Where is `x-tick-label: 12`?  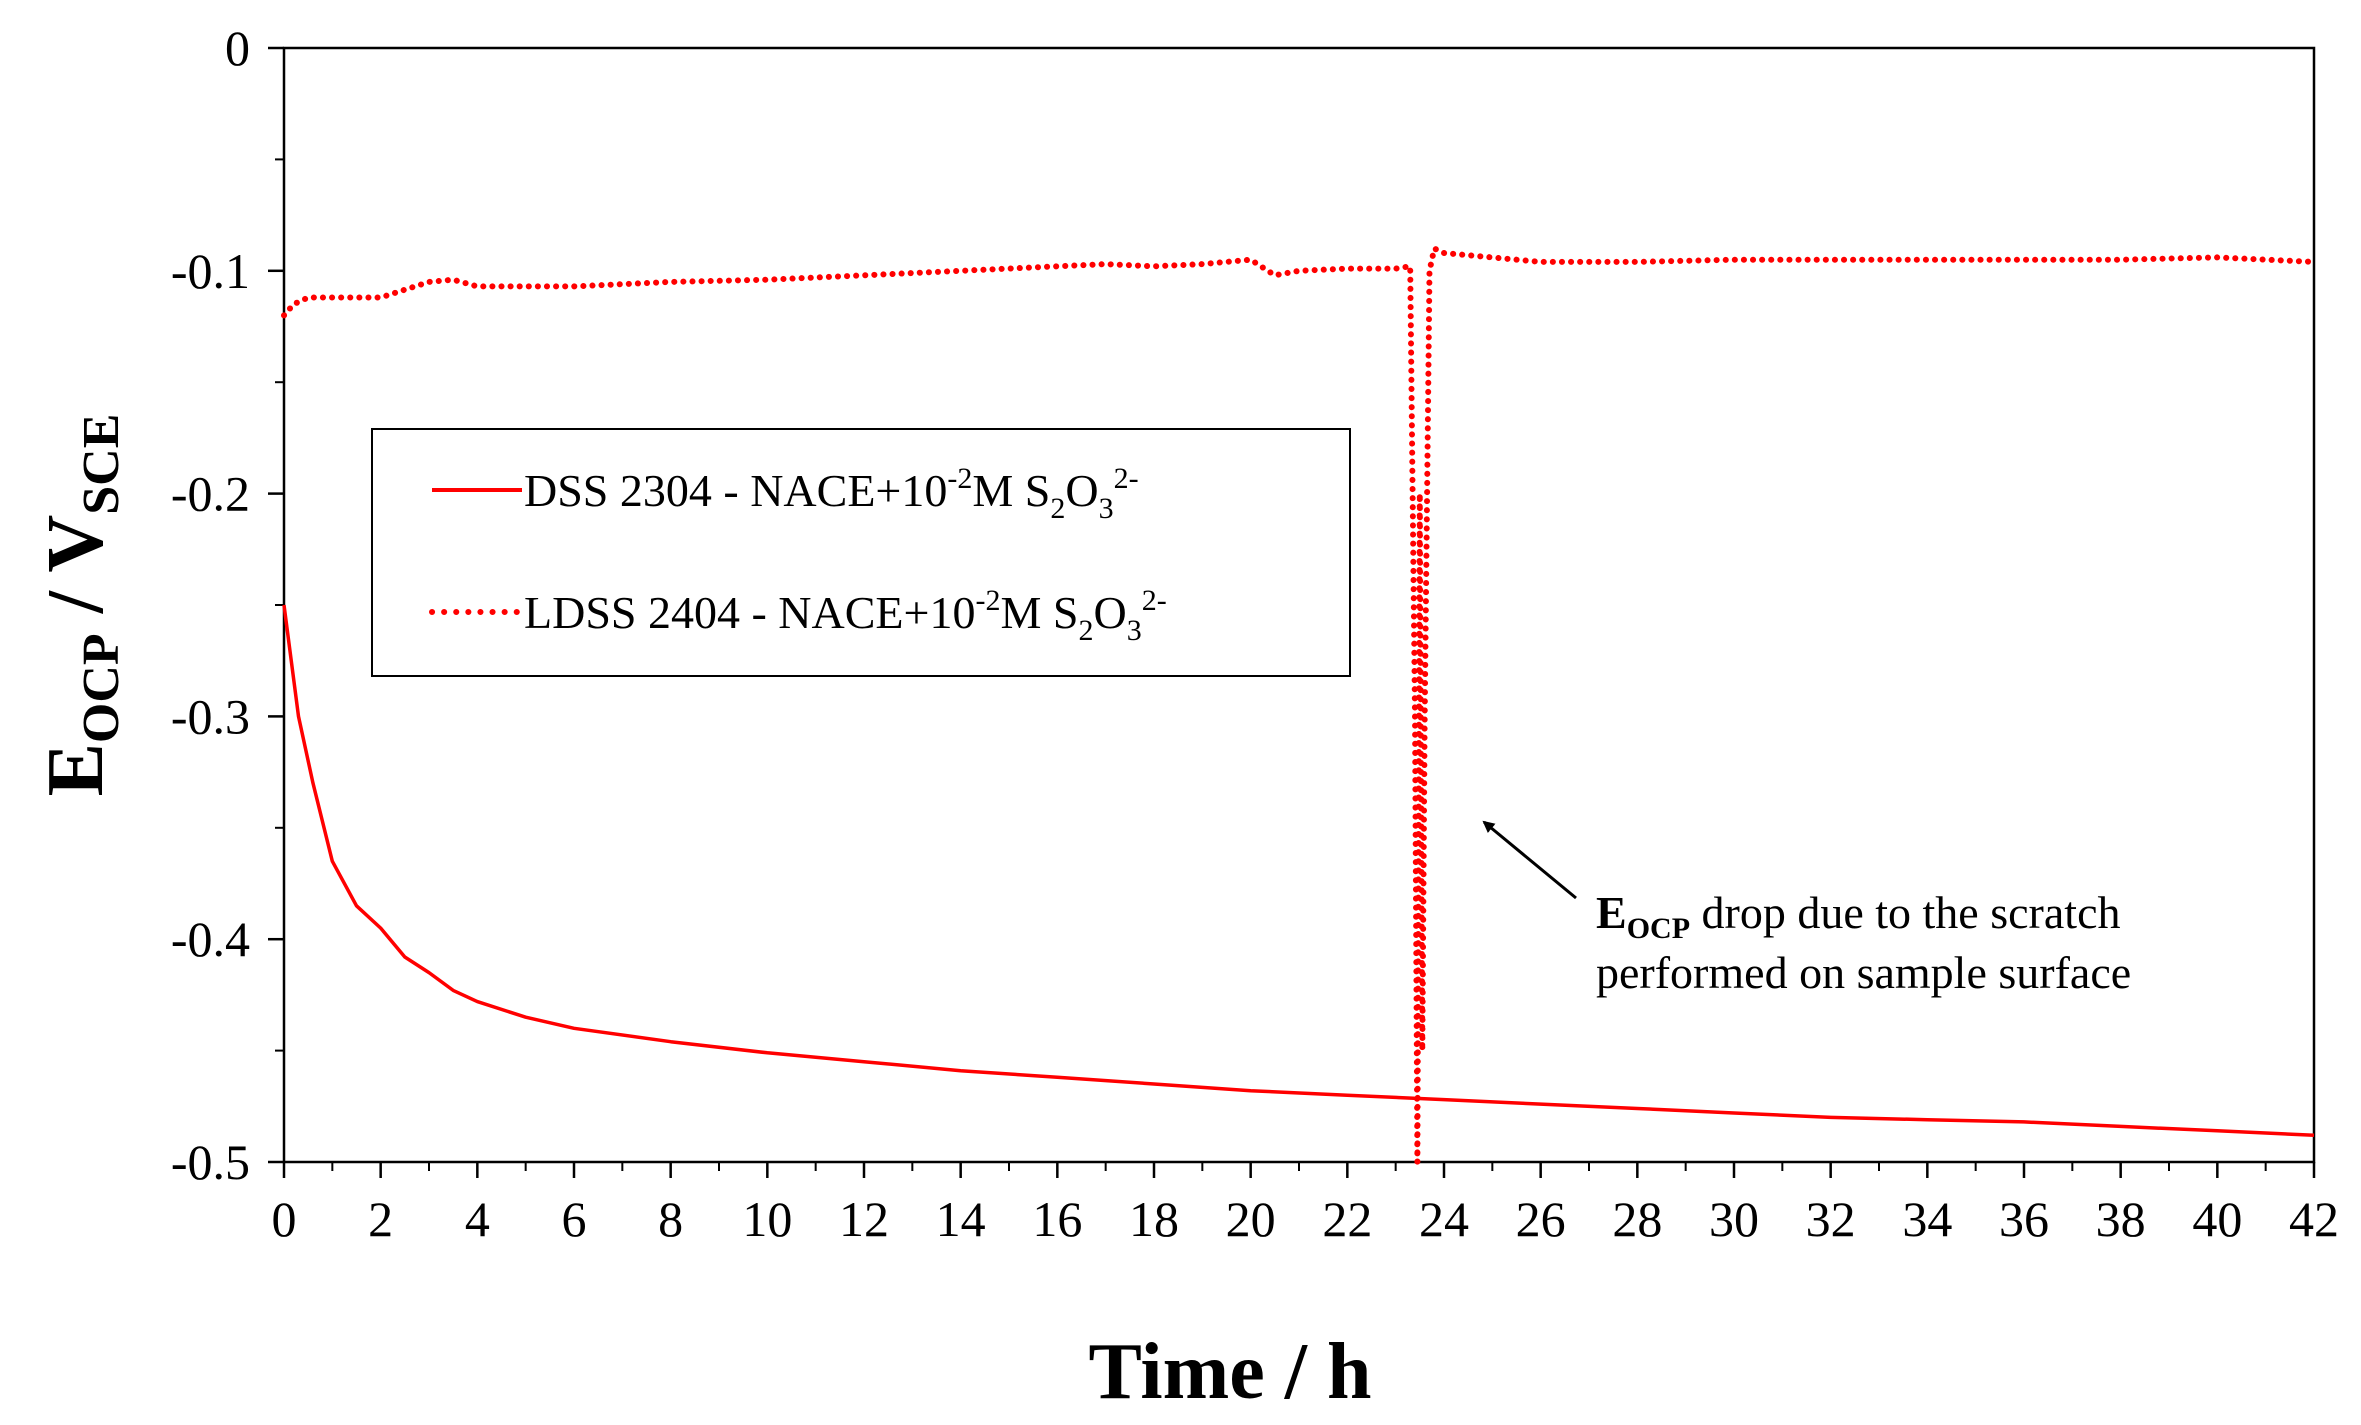 x-tick-label: 12 is located at coordinates (864, 1219).